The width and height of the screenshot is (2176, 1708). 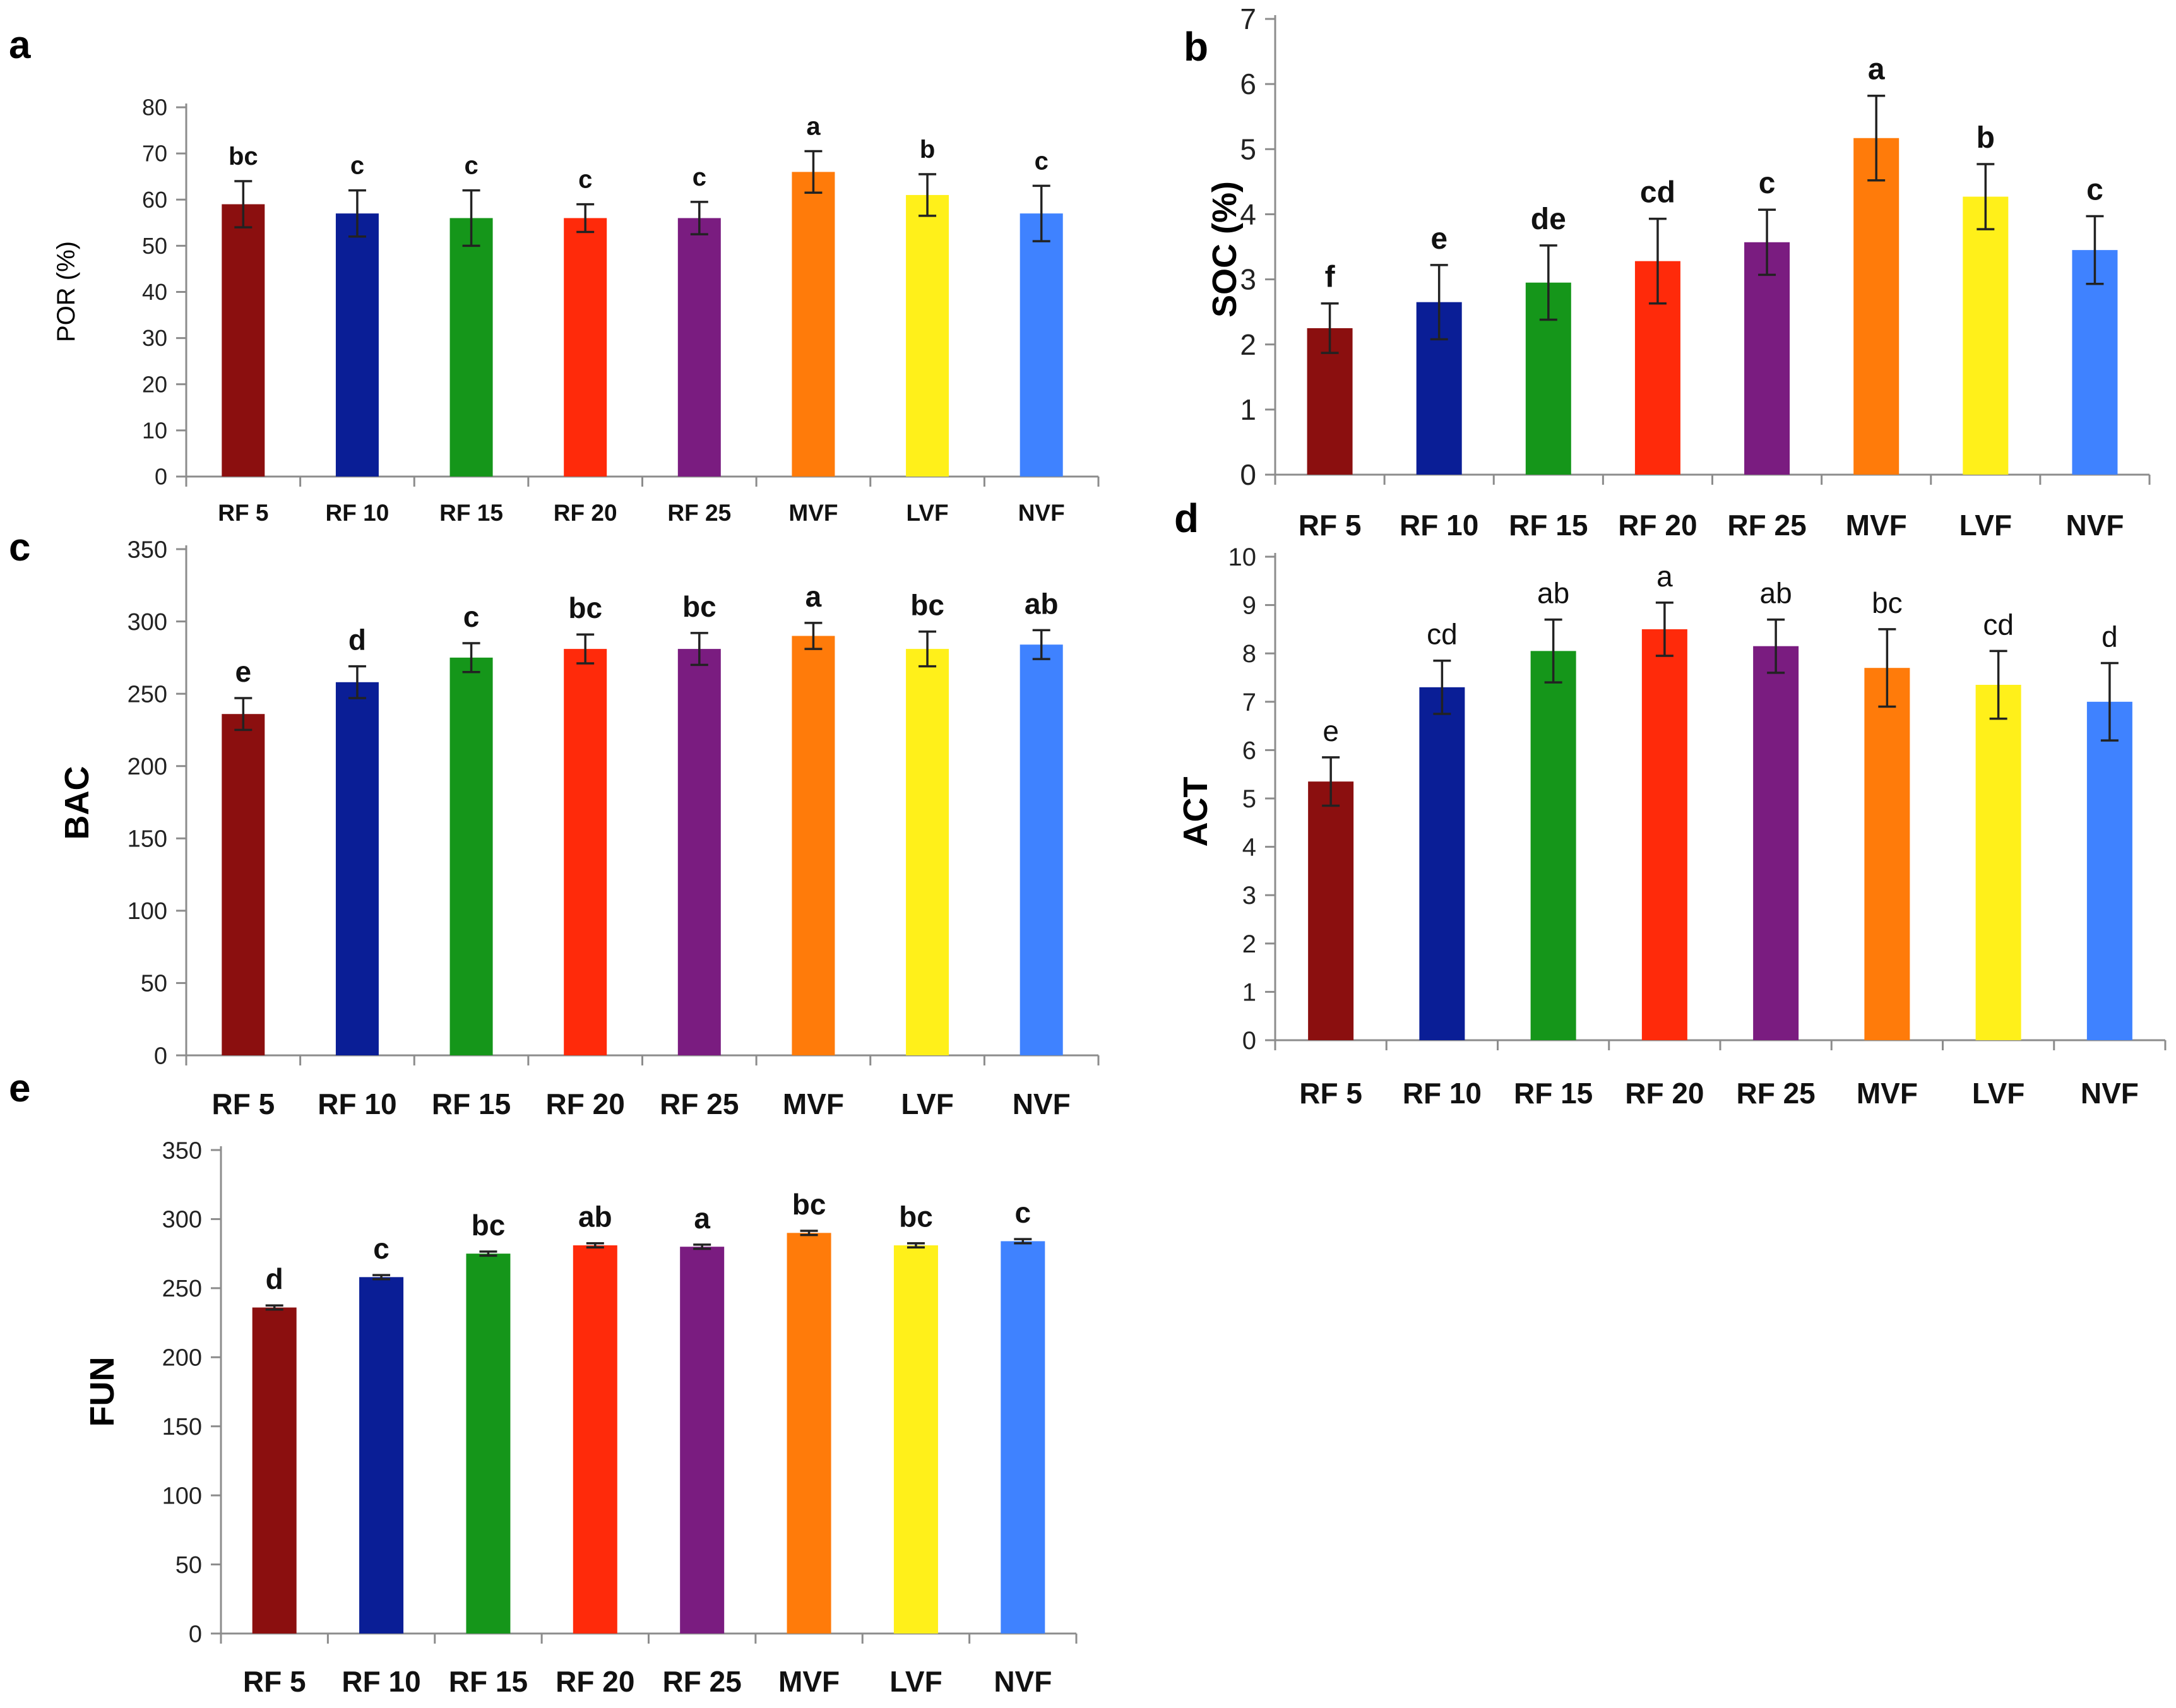 What do you see at coordinates (1196, 46) in the screenshot?
I see `panel-letter: b` at bounding box center [1196, 46].